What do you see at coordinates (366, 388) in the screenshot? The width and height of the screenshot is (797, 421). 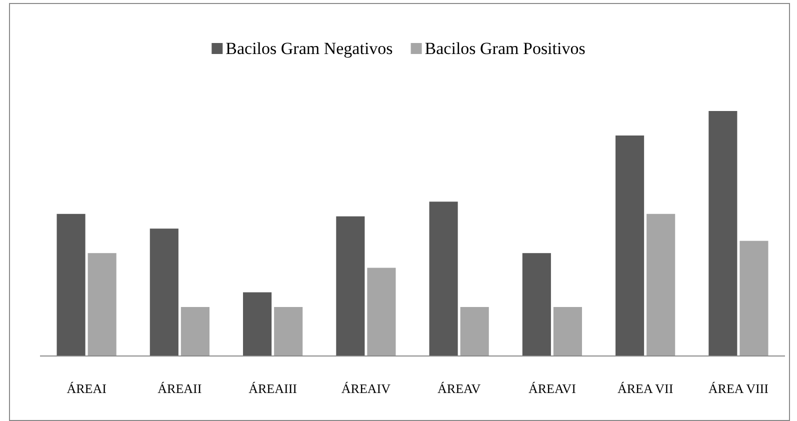 I see `x-tick-label: ÁREAIV` at bounding box center [366, 388].